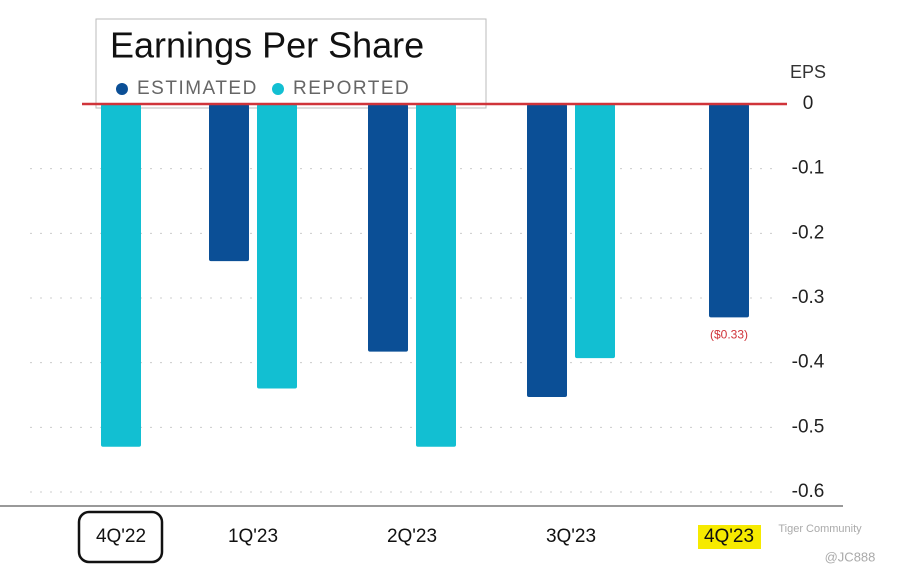  Describe the element at coordinates (267, 45) in the screenshot. I see `chart-title: Earnings Per Share` at that location.